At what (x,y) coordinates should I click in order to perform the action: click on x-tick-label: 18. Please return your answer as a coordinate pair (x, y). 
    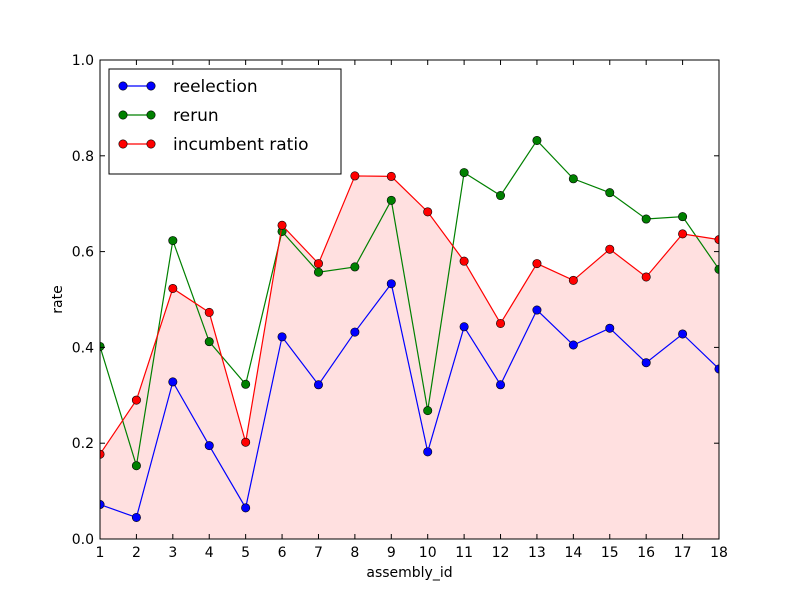
    Looking at the image, I should click on (719, 553).